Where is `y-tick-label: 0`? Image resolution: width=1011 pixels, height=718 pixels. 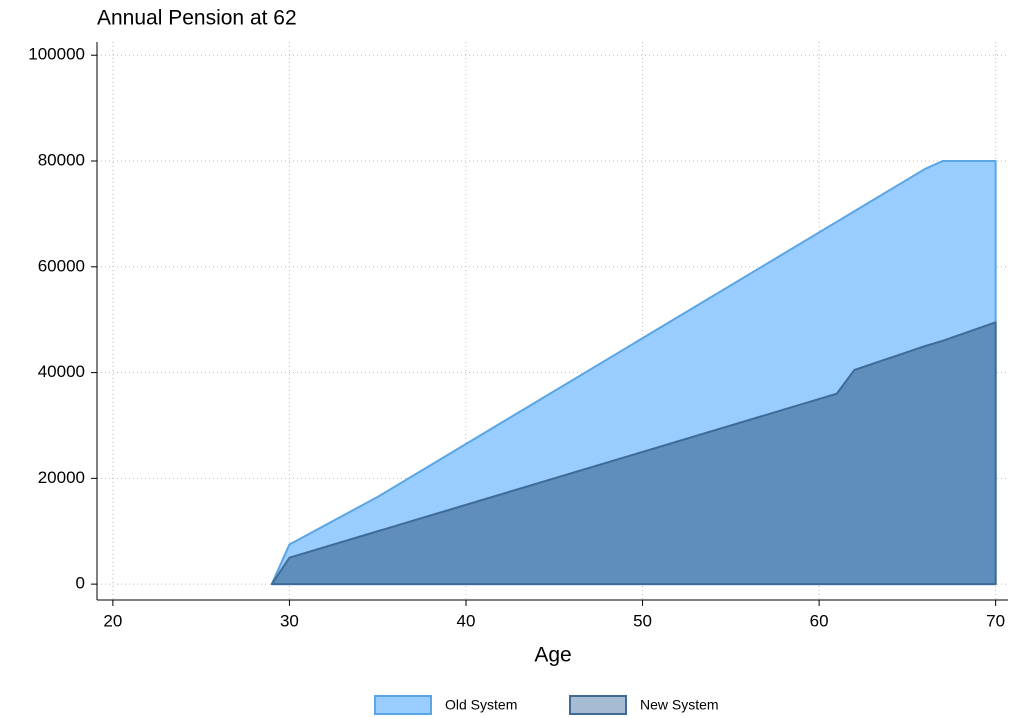
y-tick-label: 0 is located at coordinates (80, 583).